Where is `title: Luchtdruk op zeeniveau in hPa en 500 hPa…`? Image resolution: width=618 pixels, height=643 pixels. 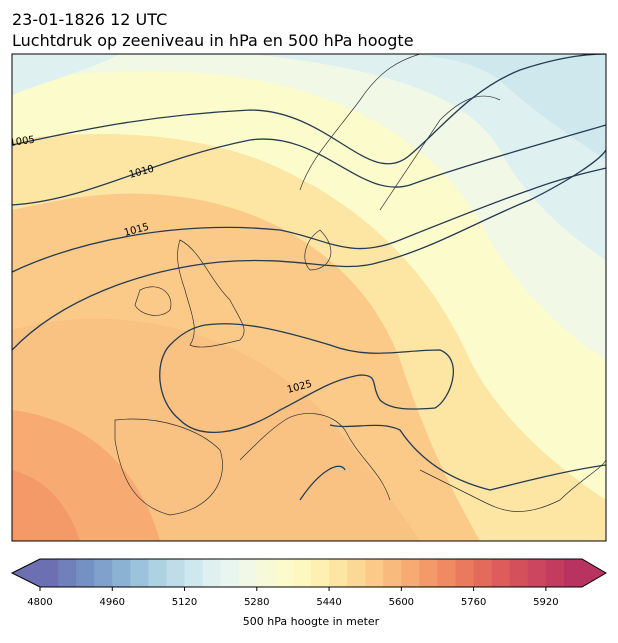 title: Luchtdruk op zeeniveau in hPa en 500 hPa… is located at coordinates (213, 40).